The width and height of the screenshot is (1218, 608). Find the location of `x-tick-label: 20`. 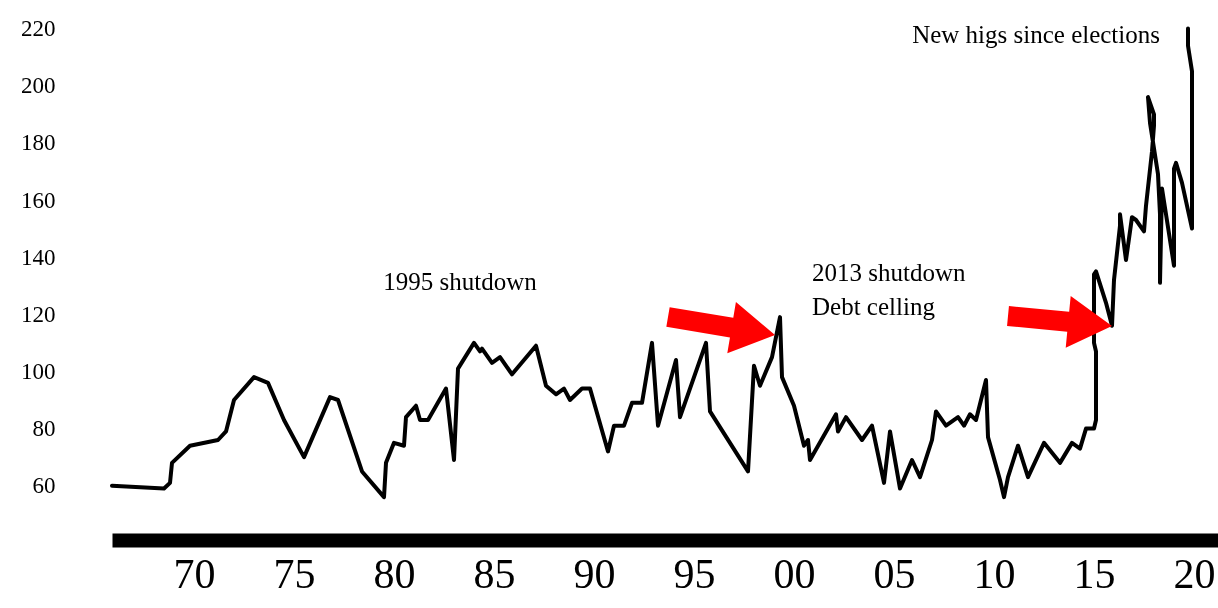

x-tick-label: 20 is located at coordinates (1194, 573).